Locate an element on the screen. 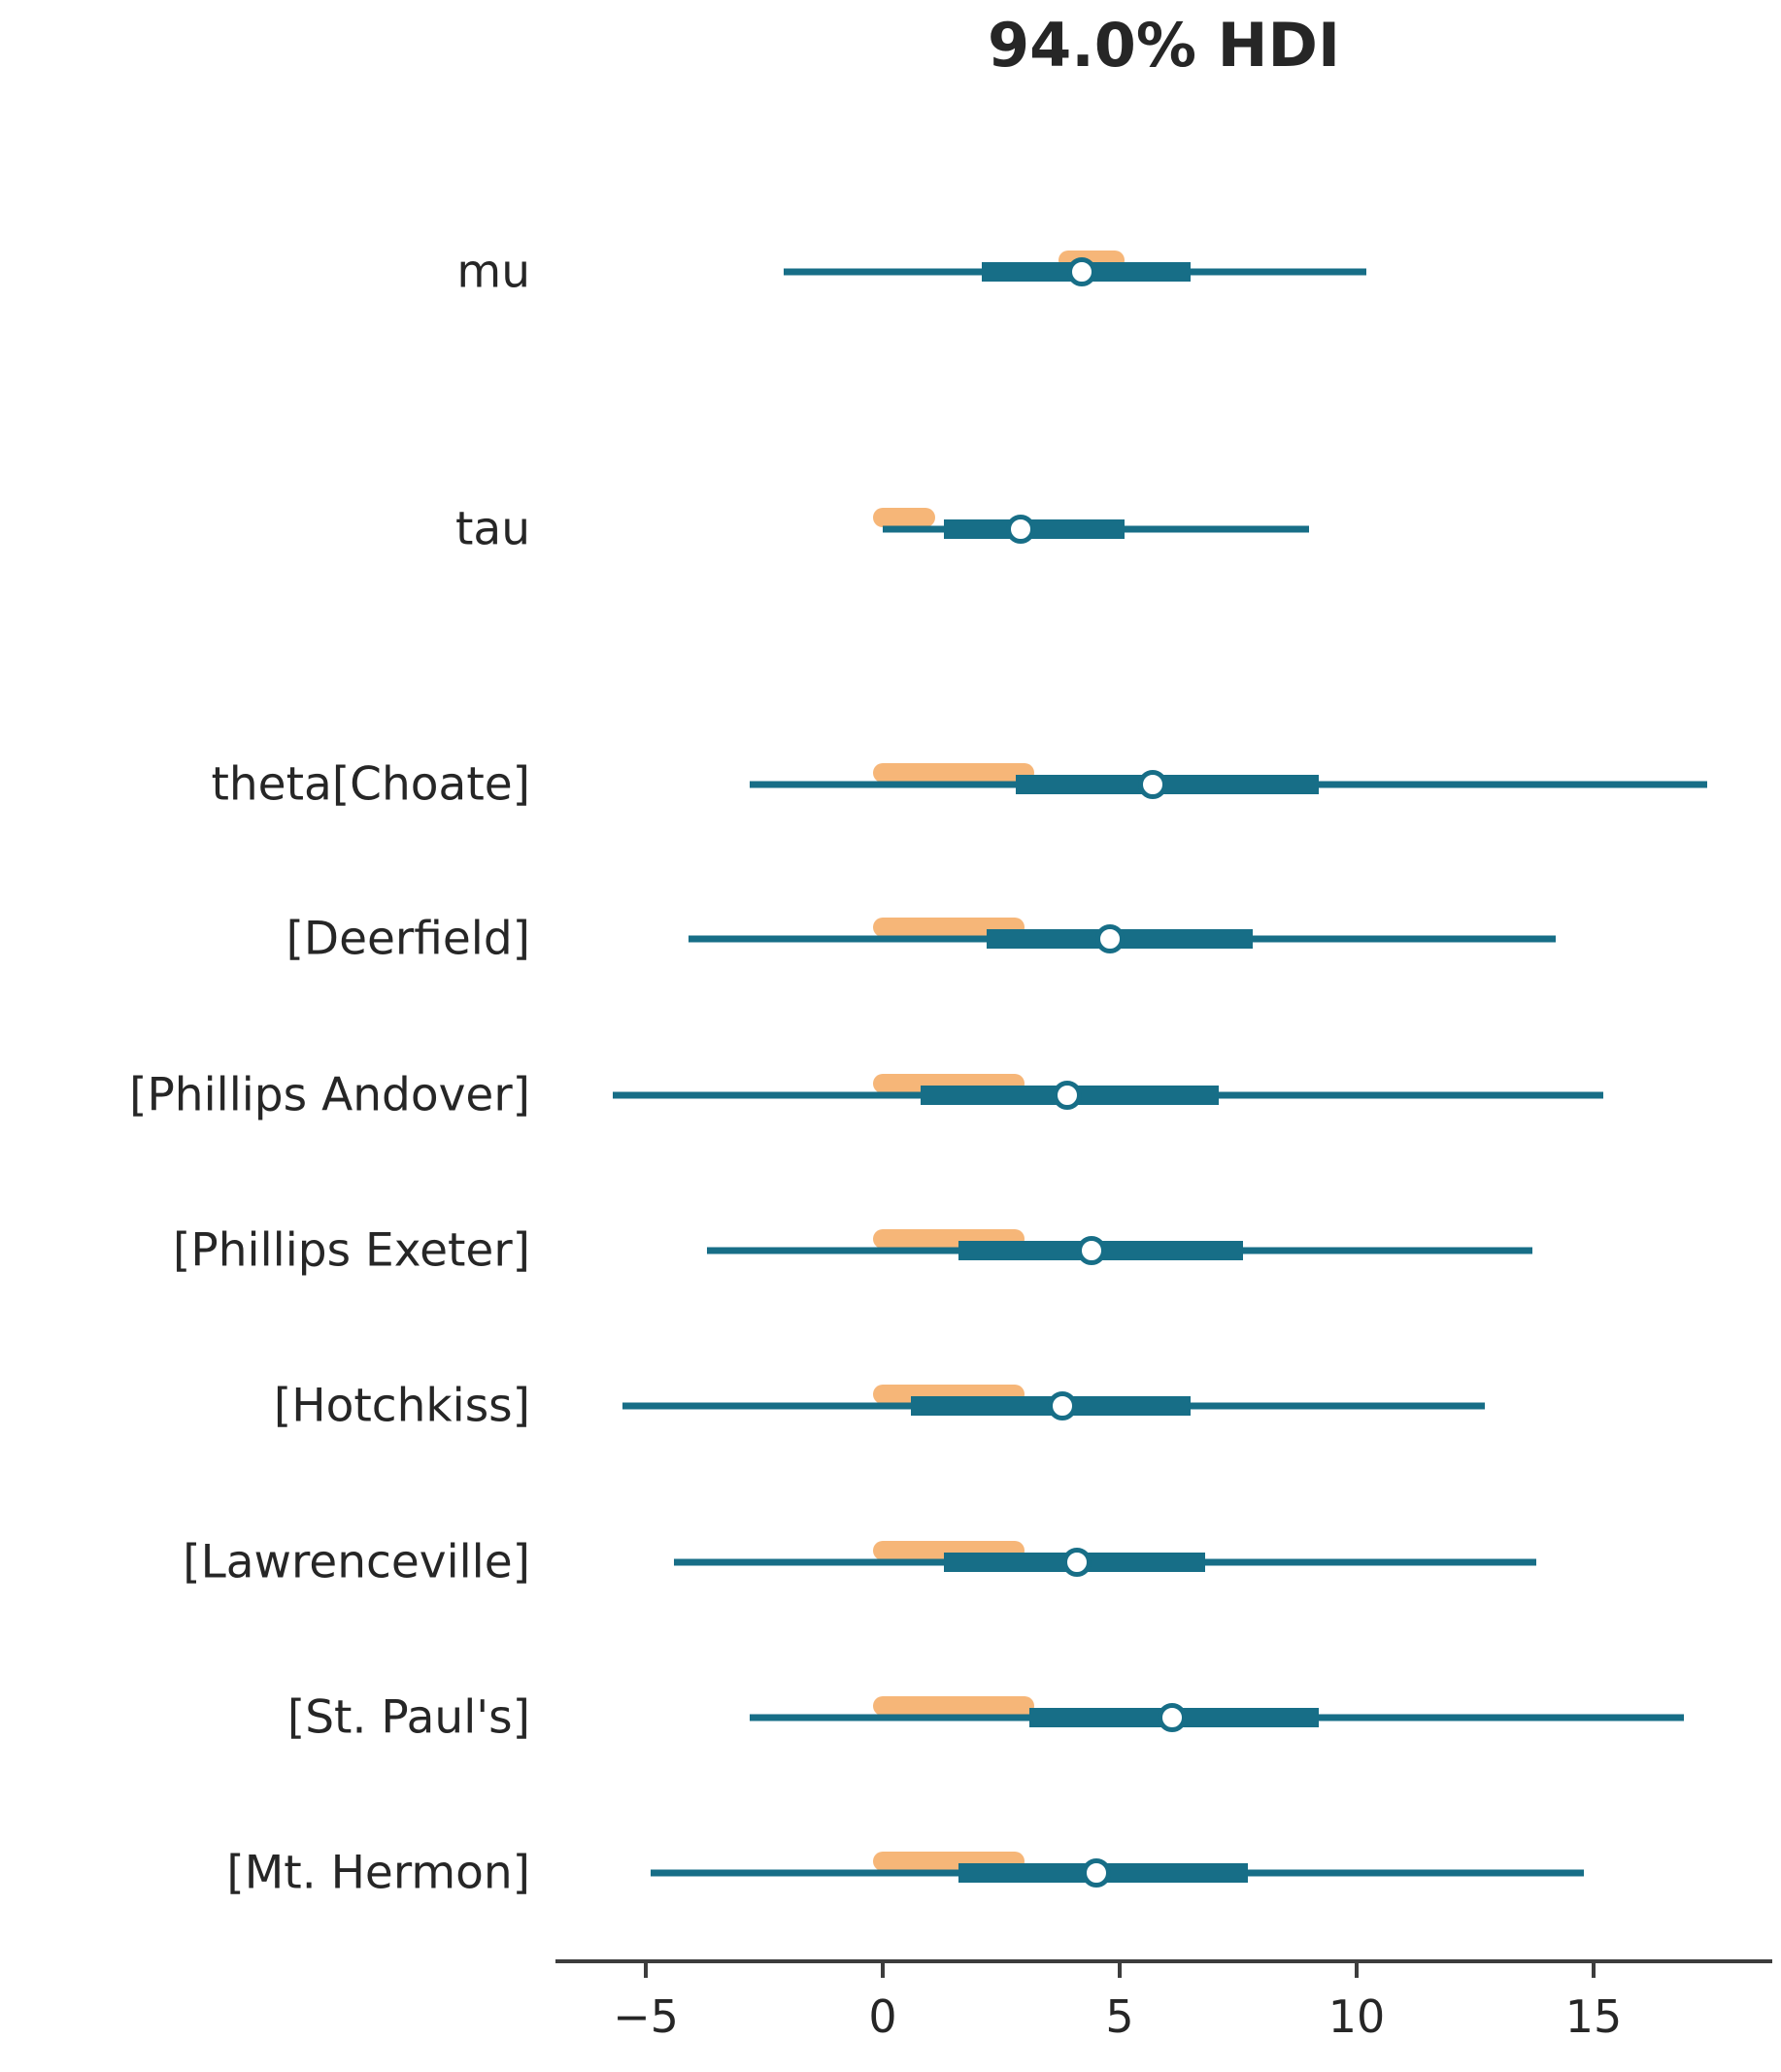  row-label: [Phillips Exeter] is located at coordinates (351, 1250).